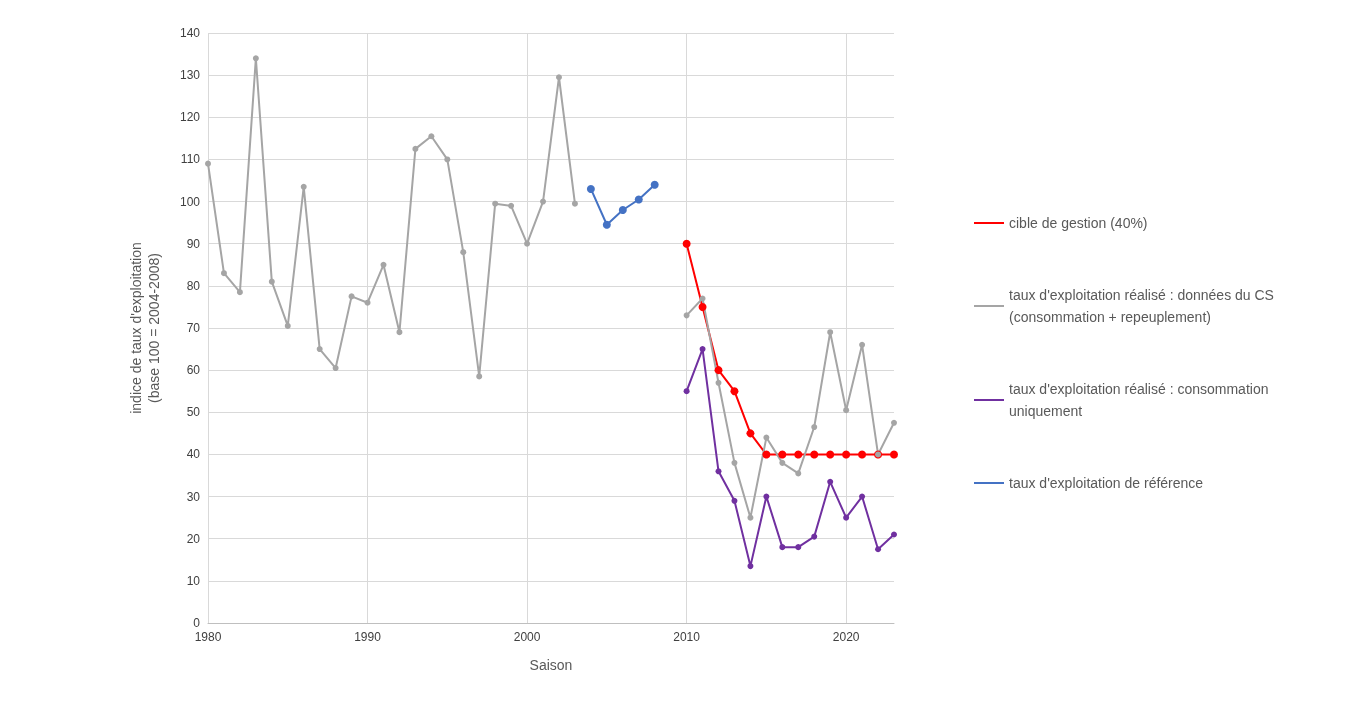  Describe the element at coordinates (1106, 483) in the screenshot. I see `legend-label: taux d'exploitation de référence` at that location.